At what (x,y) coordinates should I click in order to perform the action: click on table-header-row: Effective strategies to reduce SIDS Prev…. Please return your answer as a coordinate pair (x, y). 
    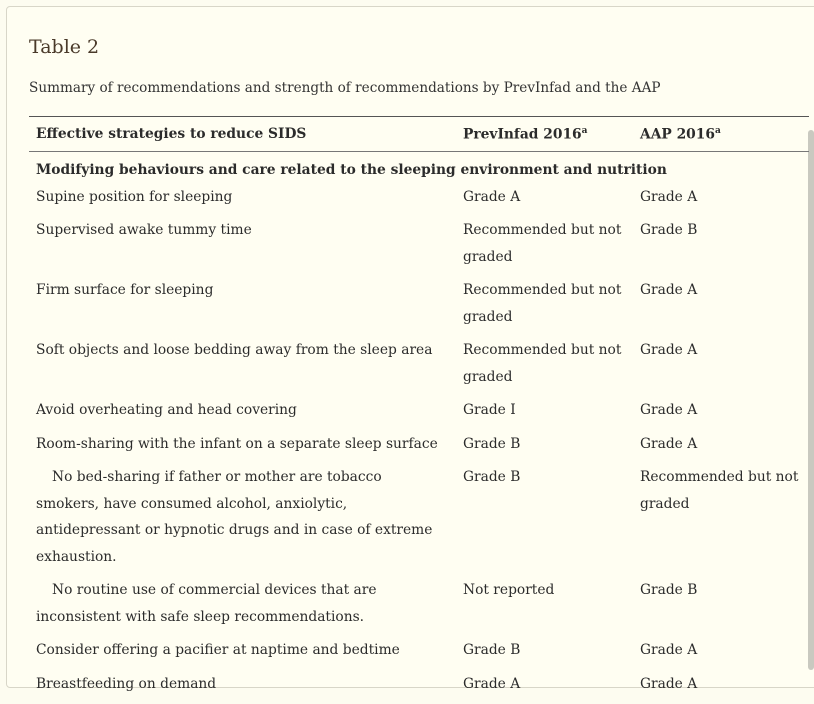
    Looking at the image, I should click on (419, 134).